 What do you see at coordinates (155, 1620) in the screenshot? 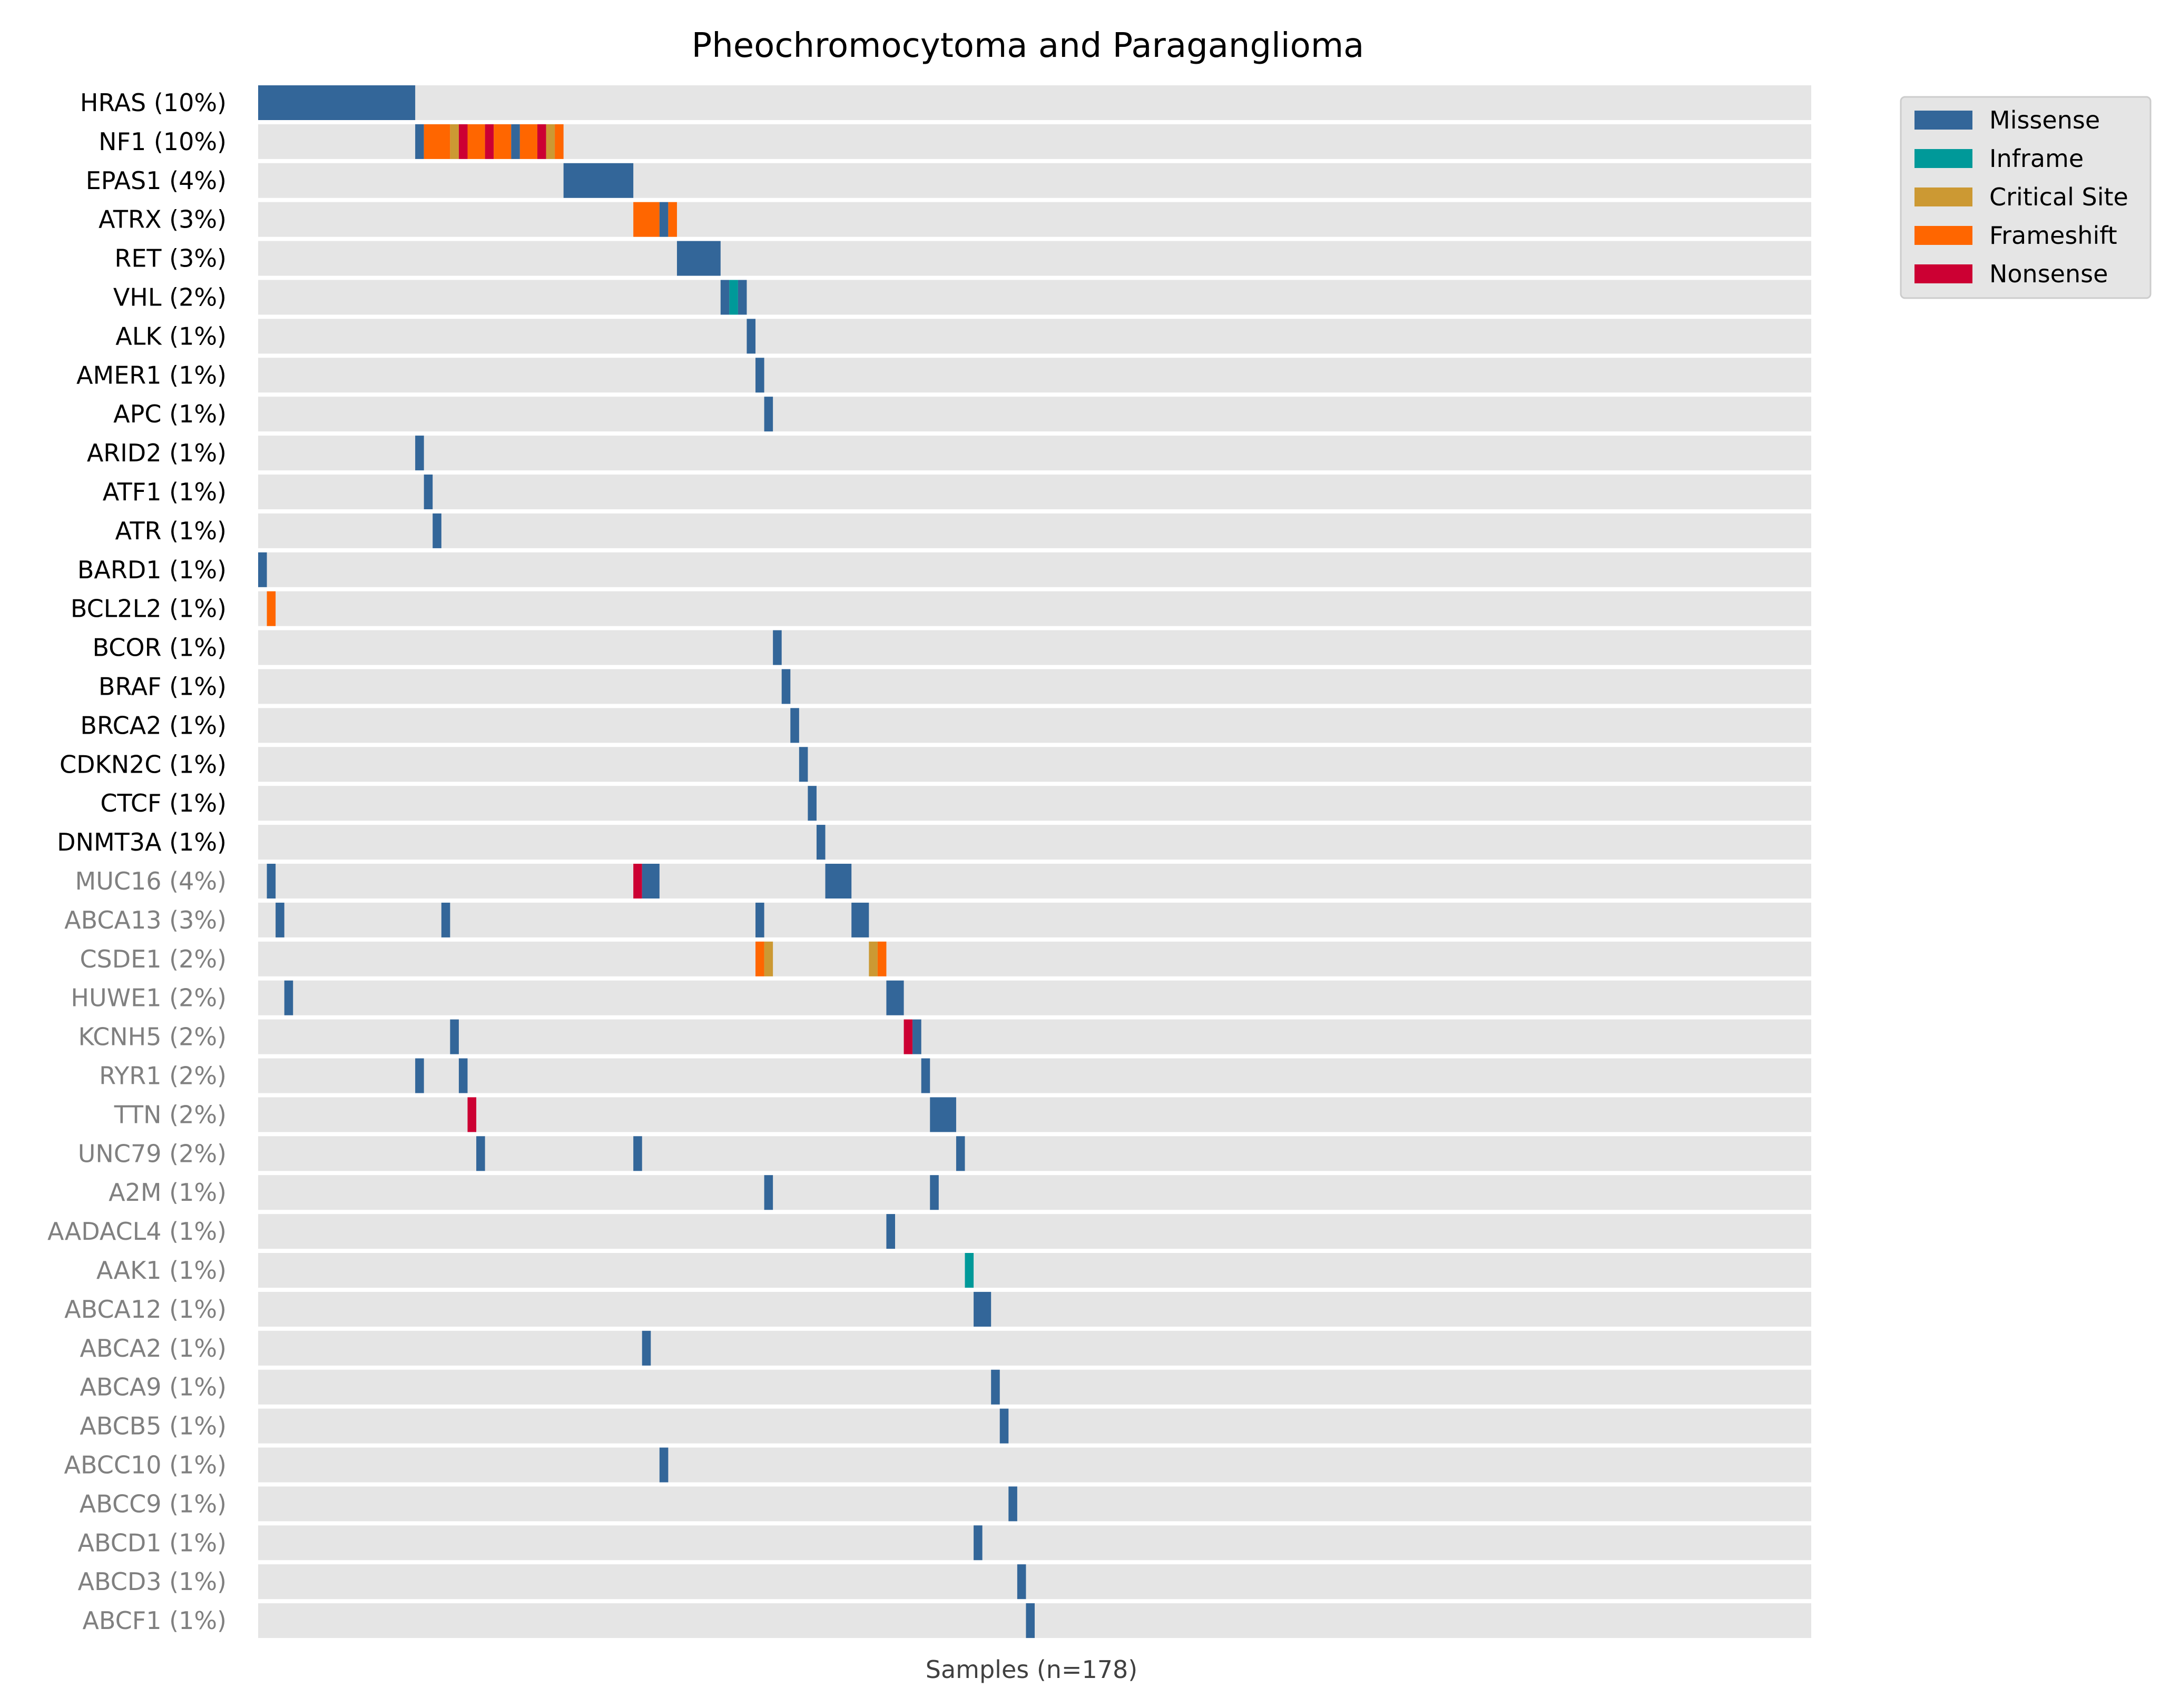
I see `gene-label: ABCF1 (1%)` at bounding box center [155, 1620].